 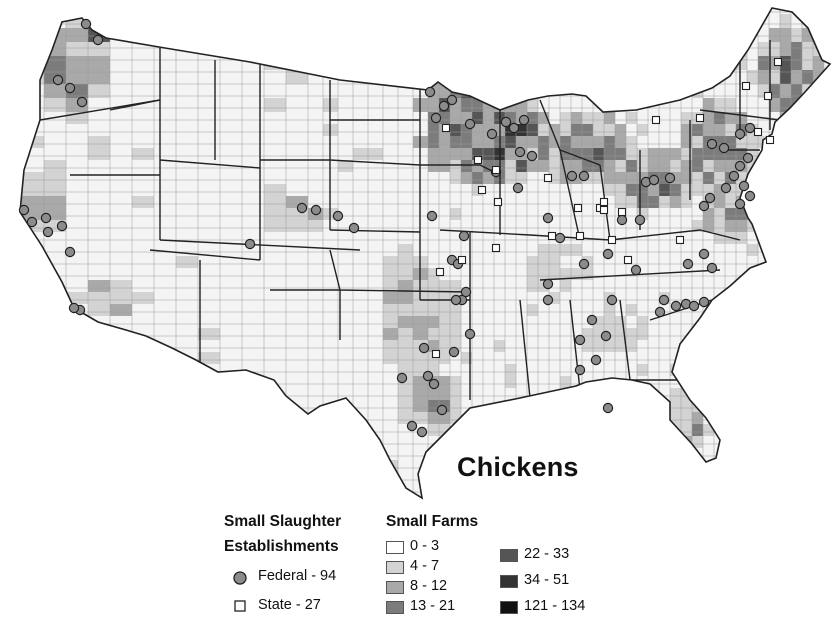 I want to click on legend-range-4-7: 4 - 7, so click(x=425, y=566).